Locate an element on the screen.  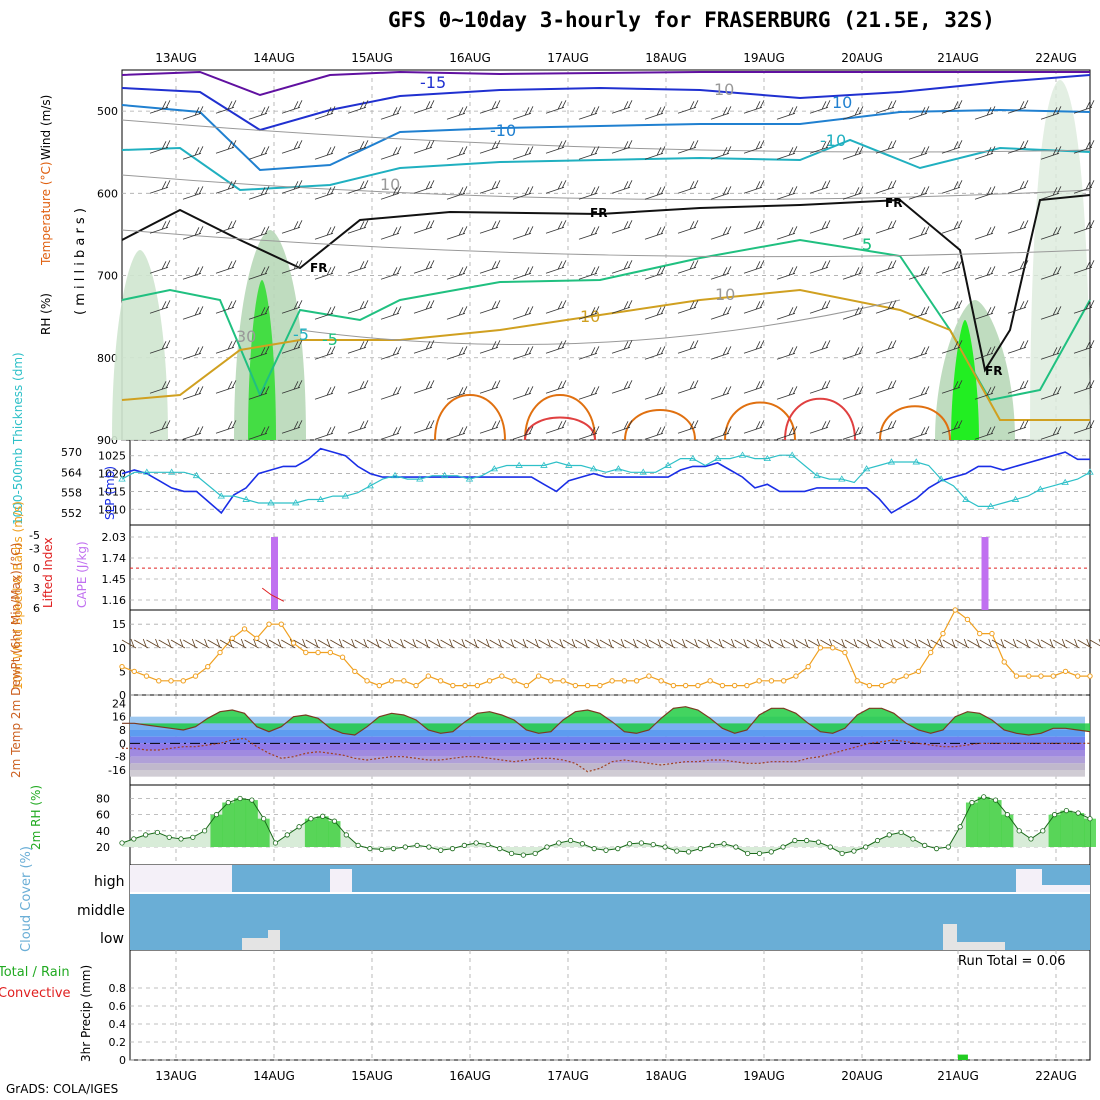
precip-tick: 0.8 is located at coordinates (118, 988).